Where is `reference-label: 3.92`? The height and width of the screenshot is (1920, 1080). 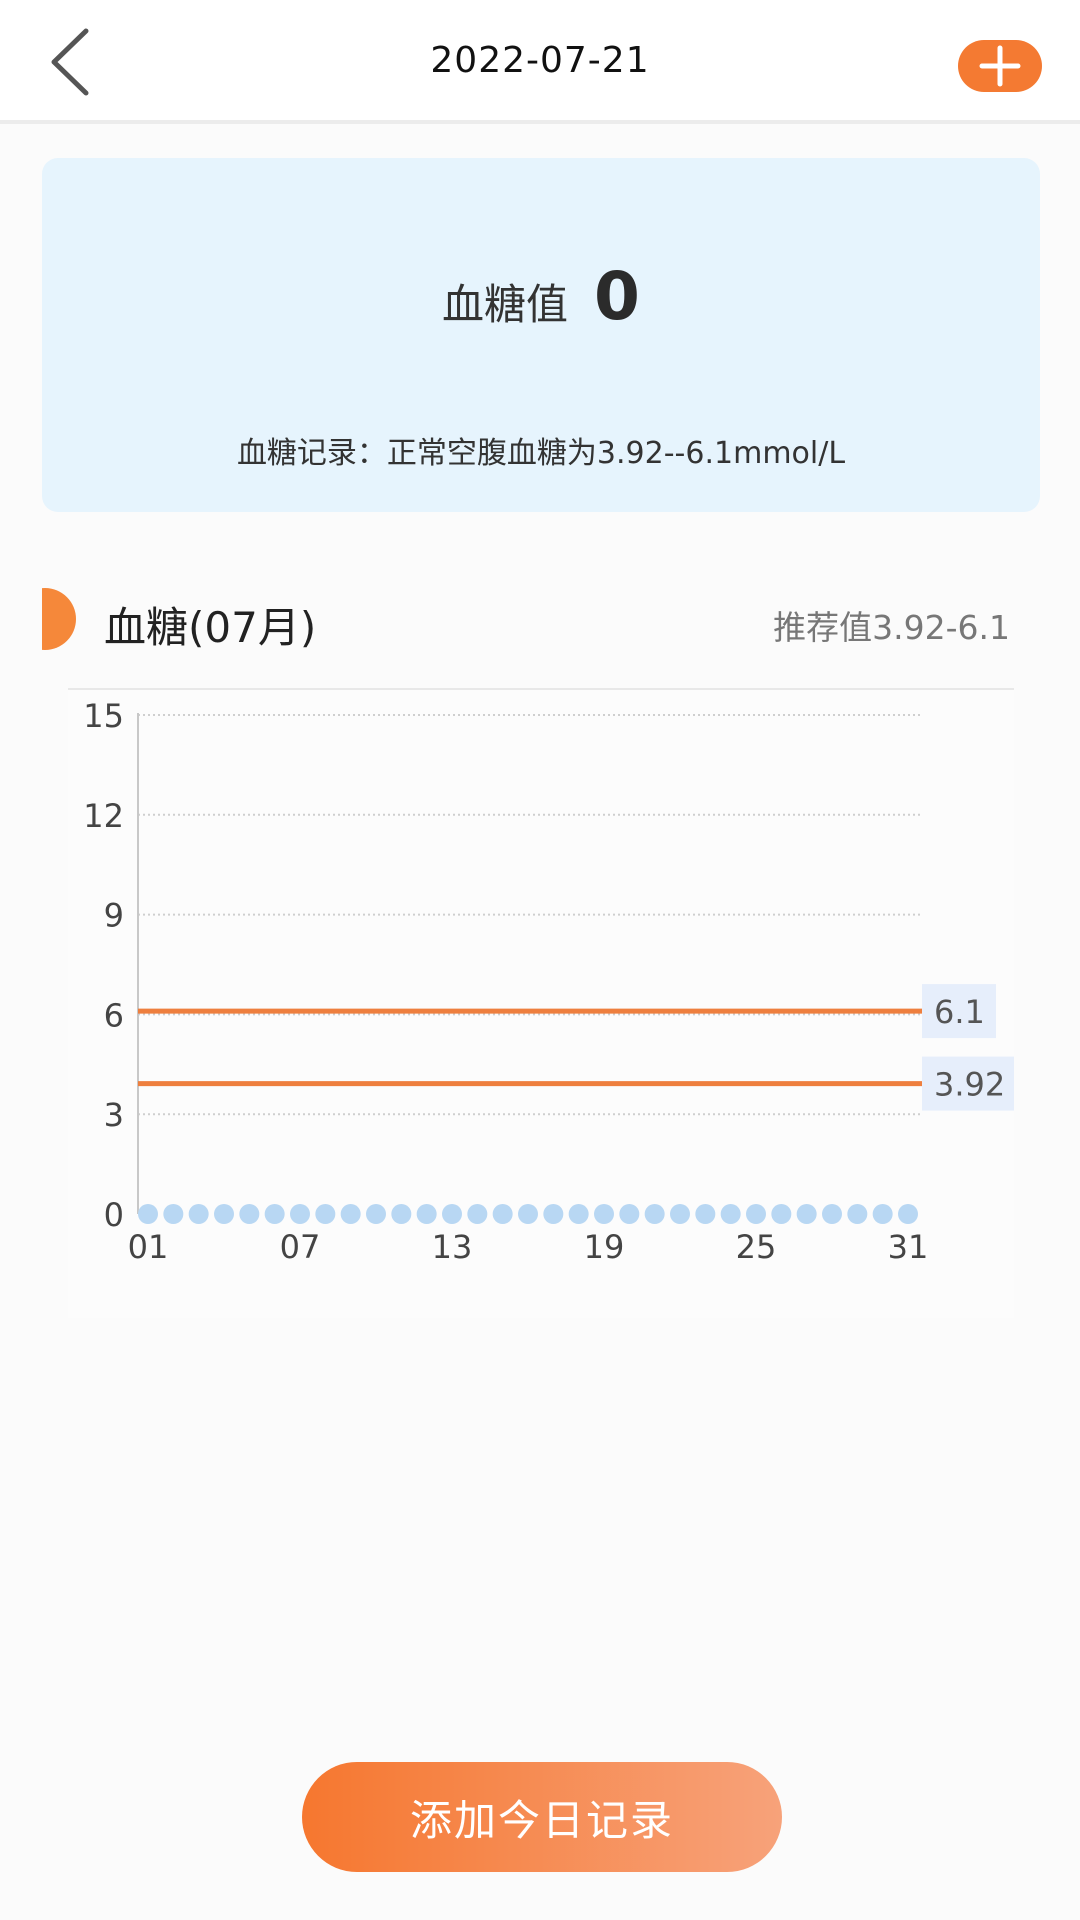 reference-label: 3.92 is located at coordinates (969, 1085).